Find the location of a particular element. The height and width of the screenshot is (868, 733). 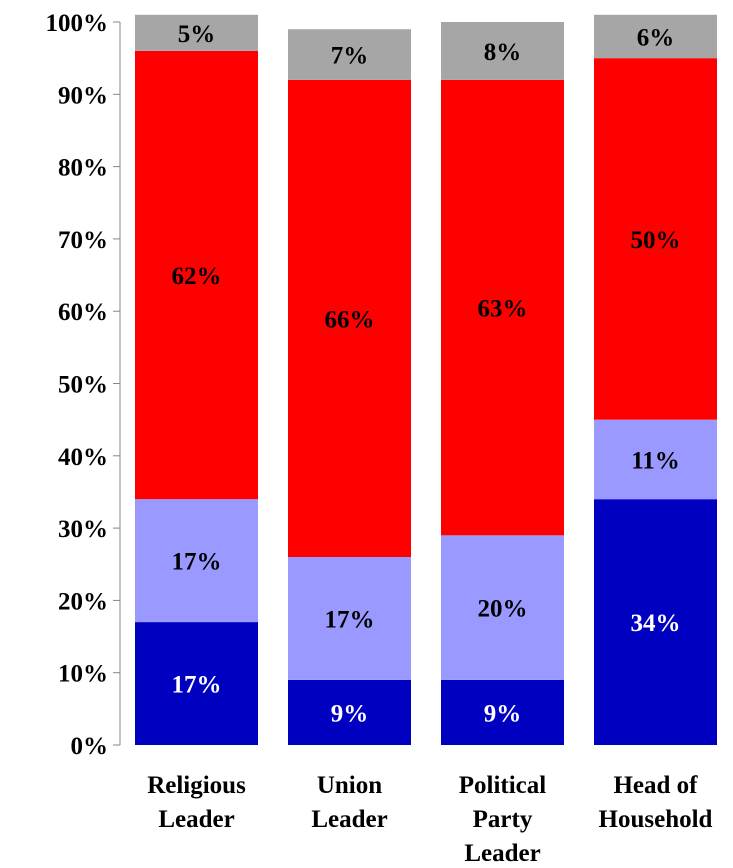

y-tick-label: 30% is located at coordinates (83, 529).